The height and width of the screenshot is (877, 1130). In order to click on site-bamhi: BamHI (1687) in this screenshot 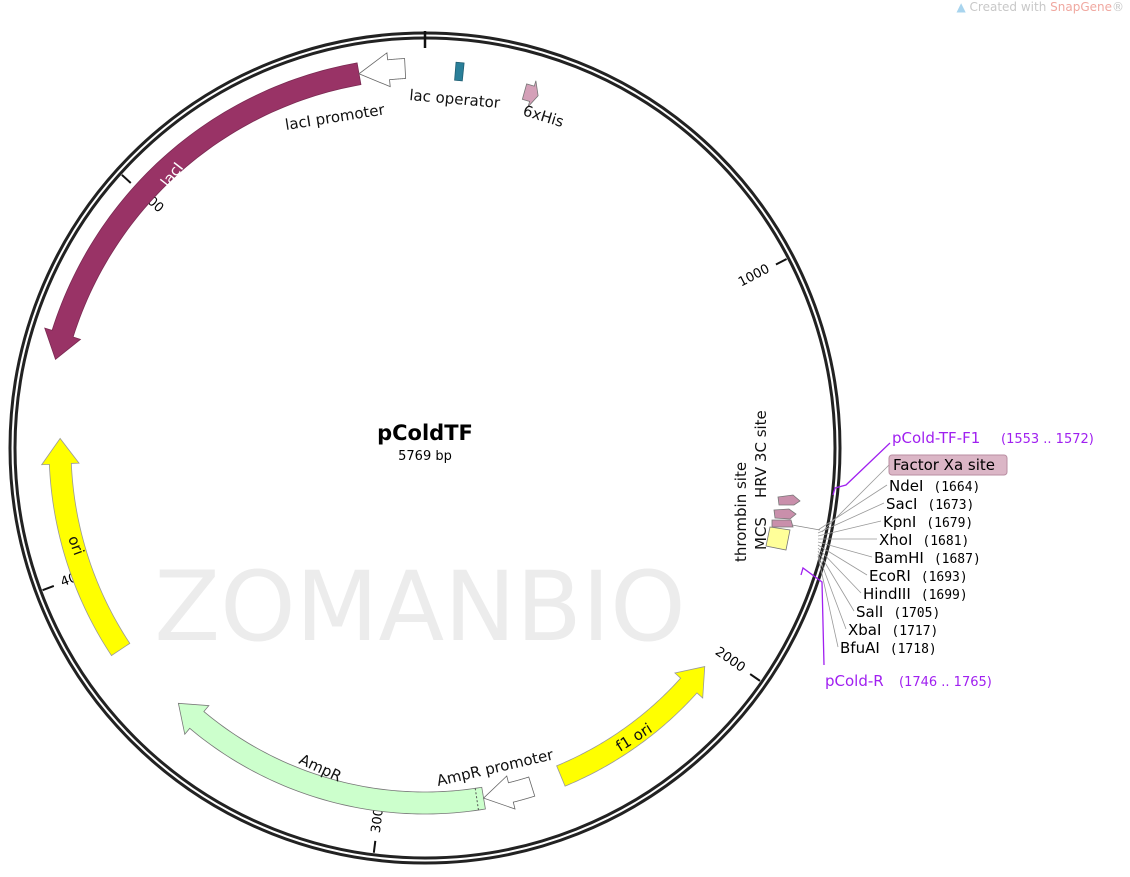, I will do `click(899, 554)`.